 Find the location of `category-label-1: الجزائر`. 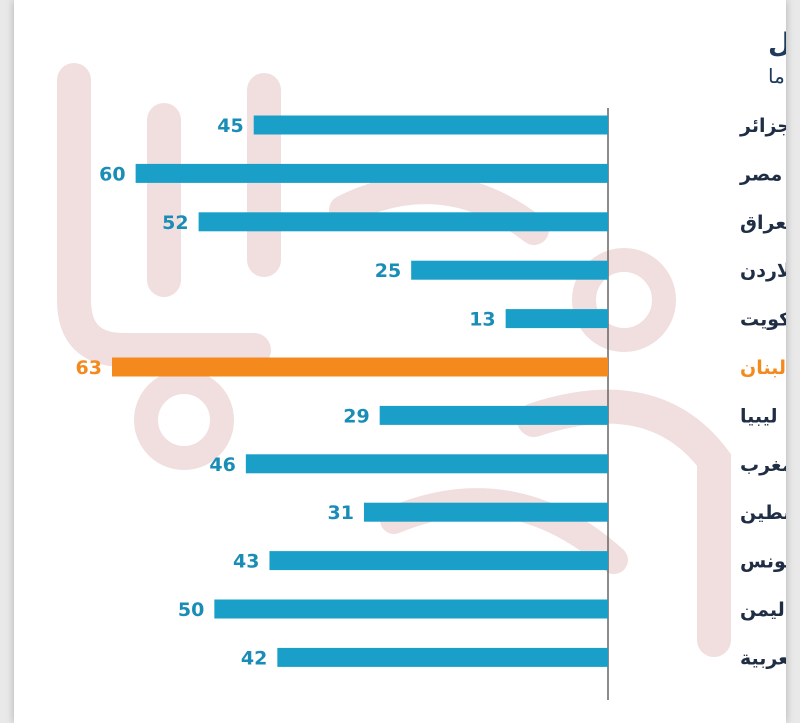

category-label-1: الجزائر is located at coordinates (762, 126).